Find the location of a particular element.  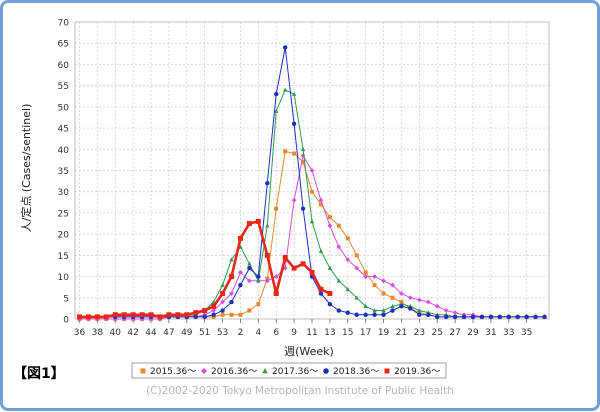

x-axis-label: 週(Week) is located at coordinates (309, 351).